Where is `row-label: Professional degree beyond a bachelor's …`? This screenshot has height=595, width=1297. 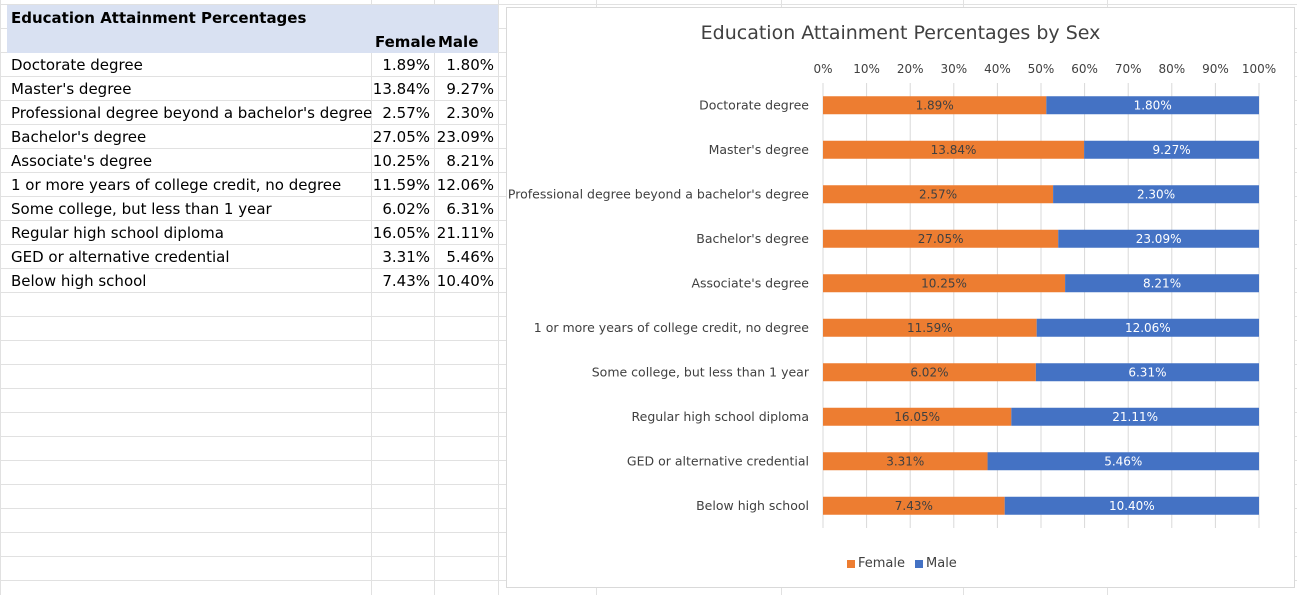 row-label: Professional degree beyond a bachelor's … is located at coordinates (192, 113).